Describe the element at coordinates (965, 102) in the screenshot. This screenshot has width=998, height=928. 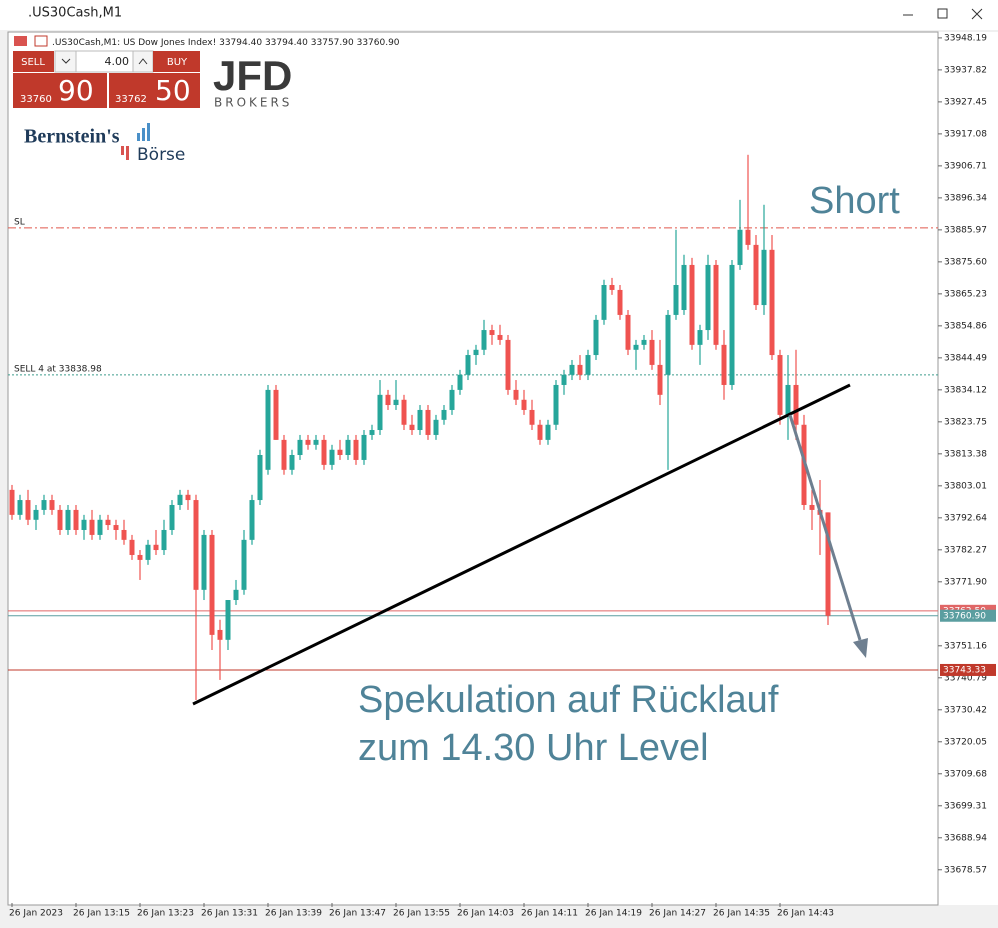
I see `y-tick-label: 33927.45` at that location.